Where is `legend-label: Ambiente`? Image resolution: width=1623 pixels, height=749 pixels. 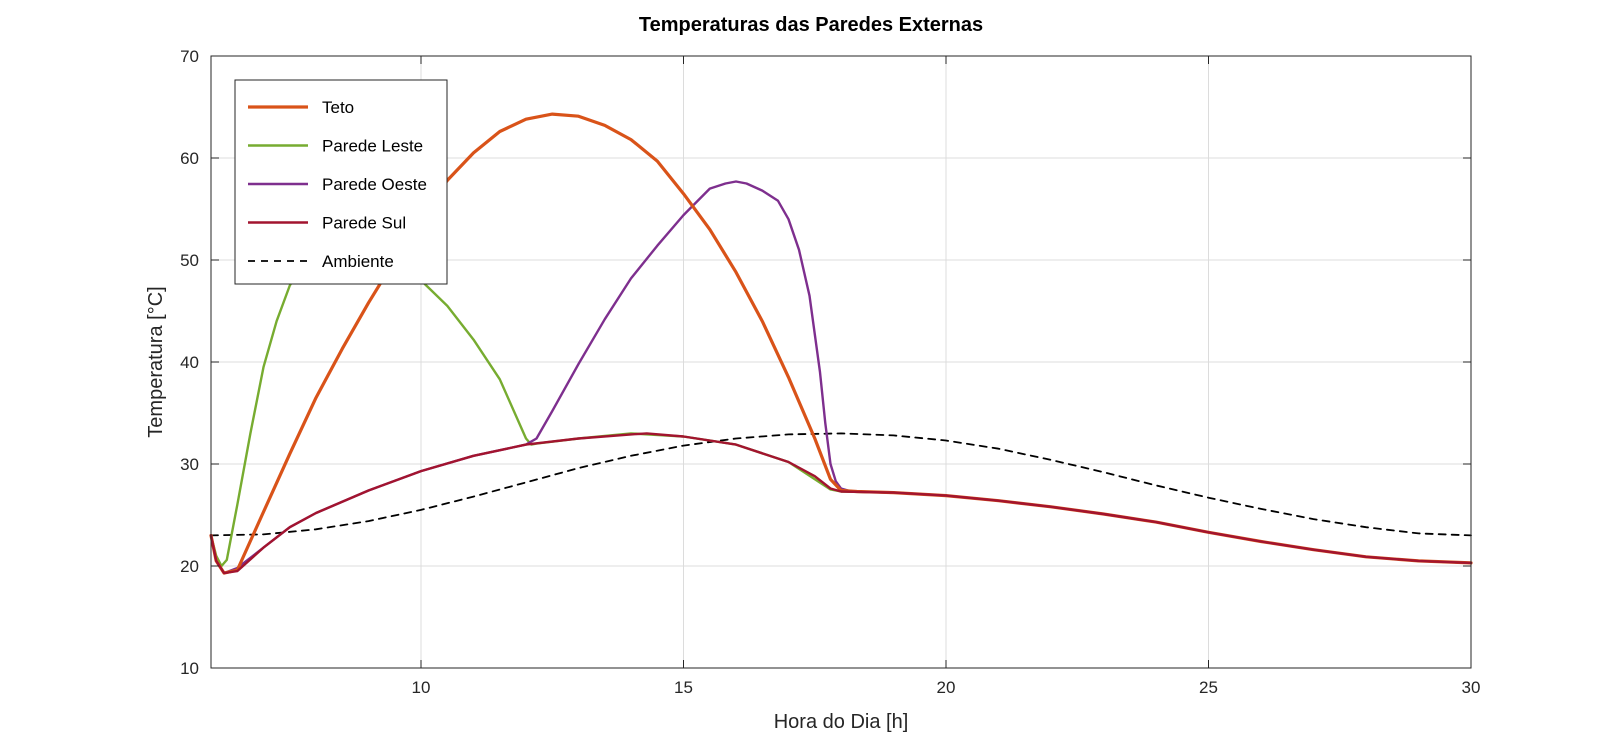 legend-label: Ambiente is located at coordinates (358, 261).